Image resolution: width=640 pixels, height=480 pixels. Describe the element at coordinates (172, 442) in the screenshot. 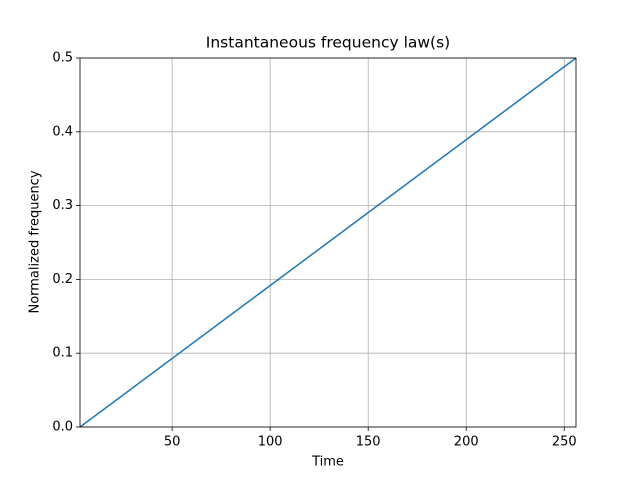

I see `x-tick-label: 50` at that location.